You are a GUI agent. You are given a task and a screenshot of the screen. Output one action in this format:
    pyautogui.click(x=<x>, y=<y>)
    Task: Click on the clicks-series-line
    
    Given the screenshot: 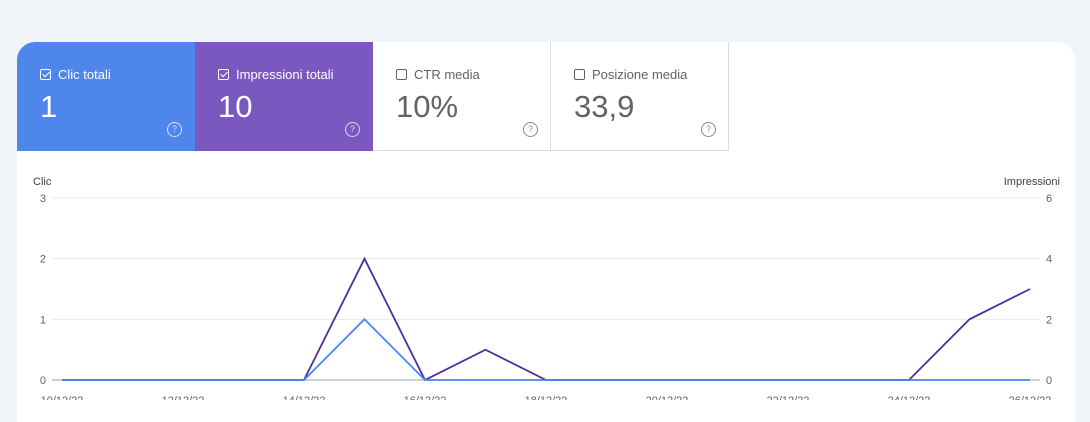 What is the action you would take?
    pyautogui.click(x=546, y=349)
    